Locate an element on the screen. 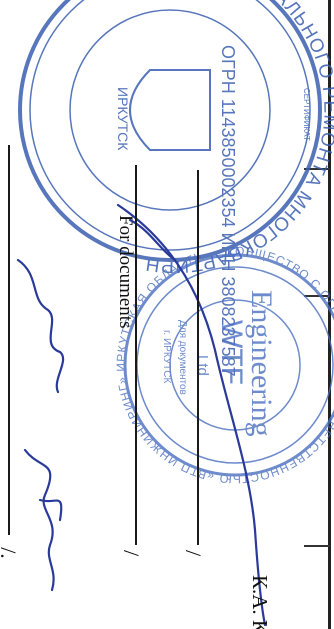  signer-name: К.А. К is located at coordinates (260, 602).